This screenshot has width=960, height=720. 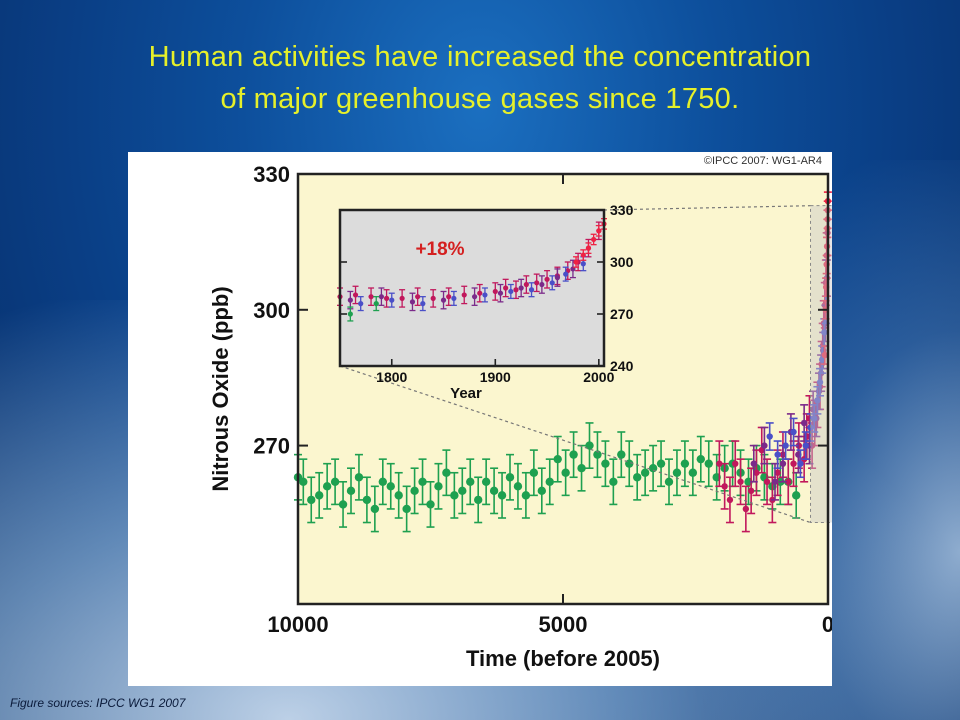 I want to click on inset-plot-frame, so click(x=472, y=288).